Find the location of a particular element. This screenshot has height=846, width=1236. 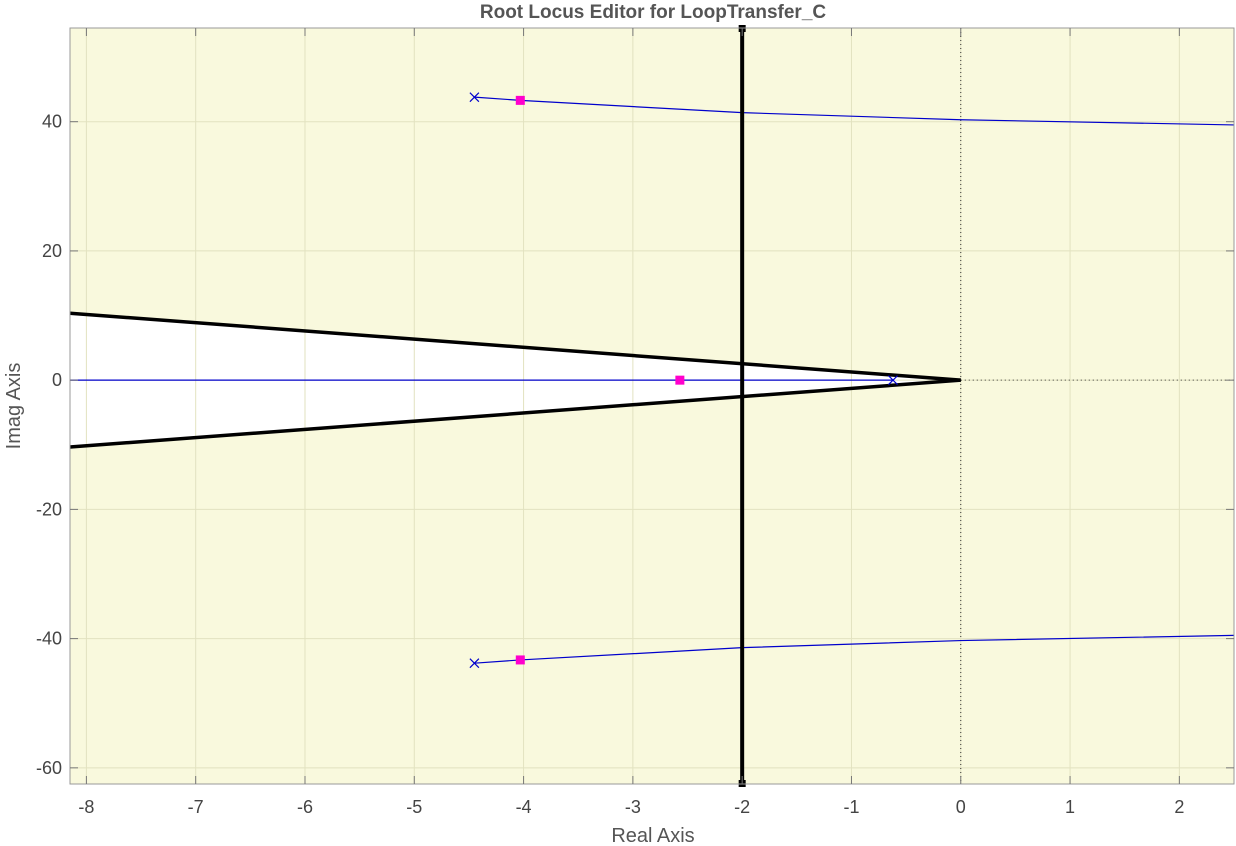

chart-title: Root Locus Editor for LoopTransfer_C is located at coordinates (653, 12).